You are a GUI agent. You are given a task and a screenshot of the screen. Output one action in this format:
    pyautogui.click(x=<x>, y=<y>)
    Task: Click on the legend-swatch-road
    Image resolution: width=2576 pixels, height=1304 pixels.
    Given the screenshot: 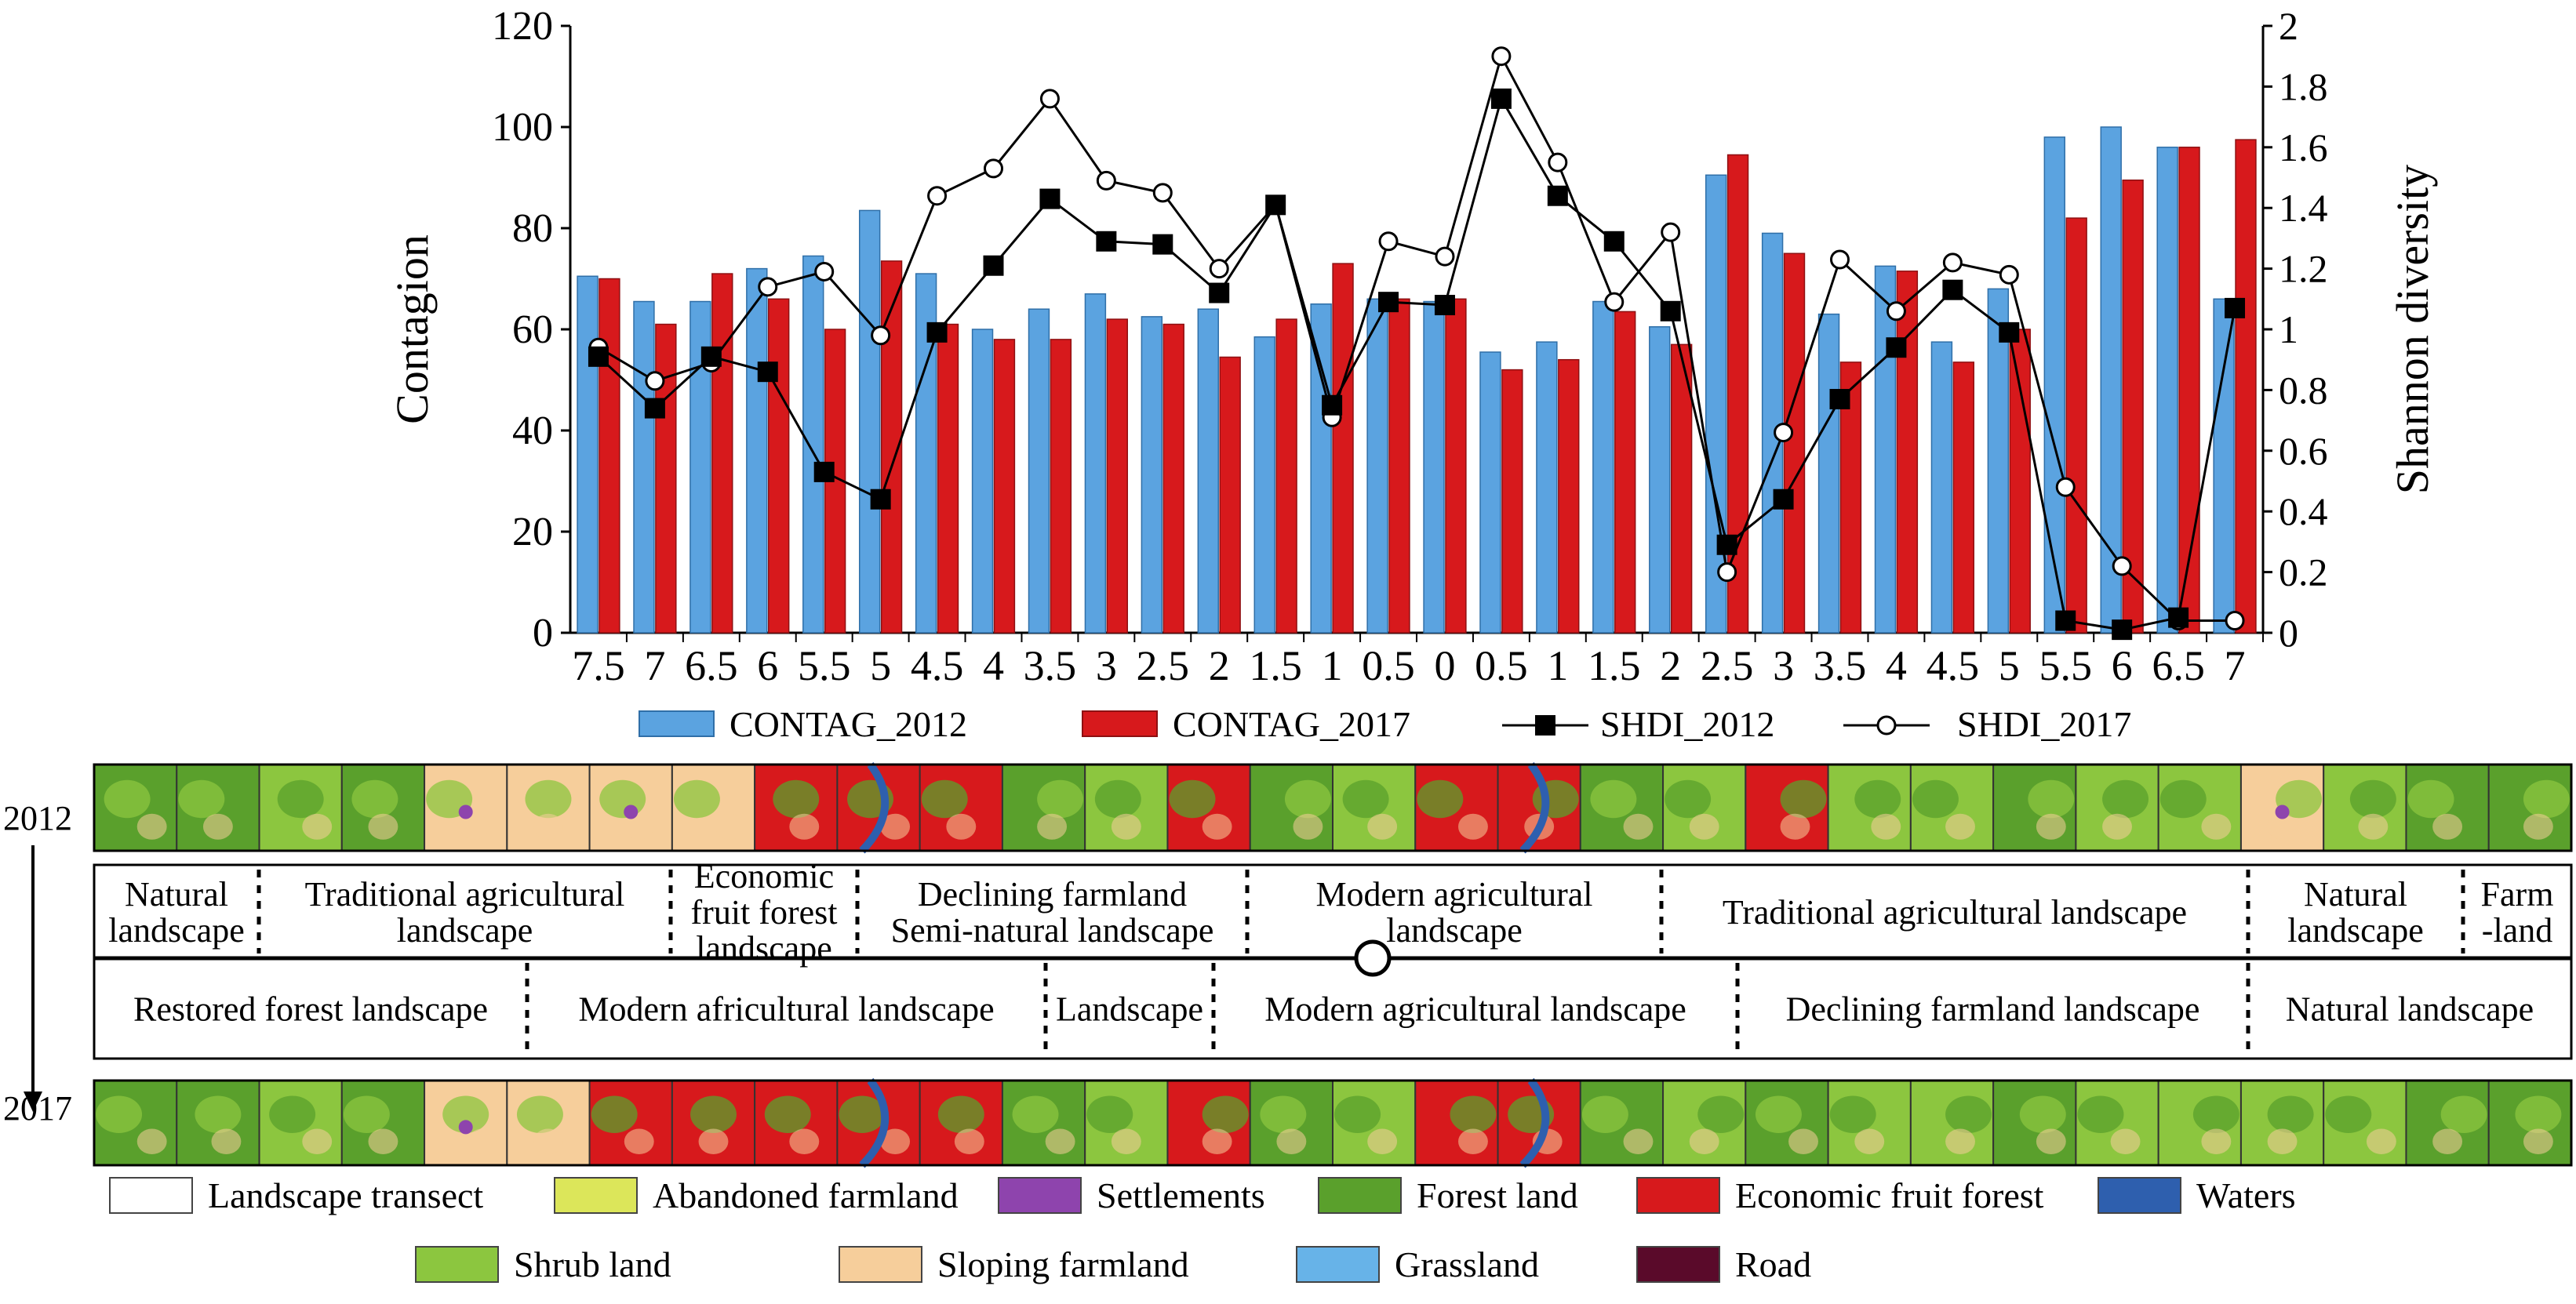 What is the action you would take?
    pyautogui.click(x=1678, y=1264)
    